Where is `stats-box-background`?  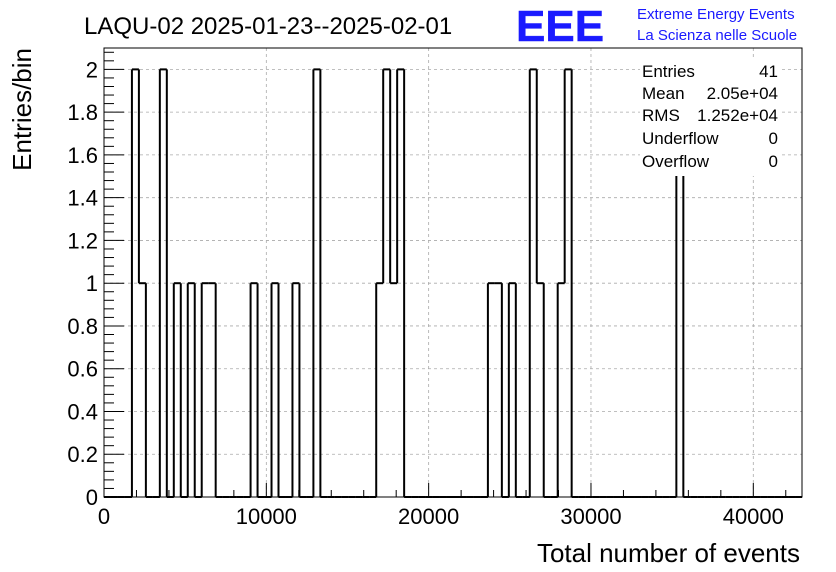
stats-box-background is located at coordinates (710, 117).